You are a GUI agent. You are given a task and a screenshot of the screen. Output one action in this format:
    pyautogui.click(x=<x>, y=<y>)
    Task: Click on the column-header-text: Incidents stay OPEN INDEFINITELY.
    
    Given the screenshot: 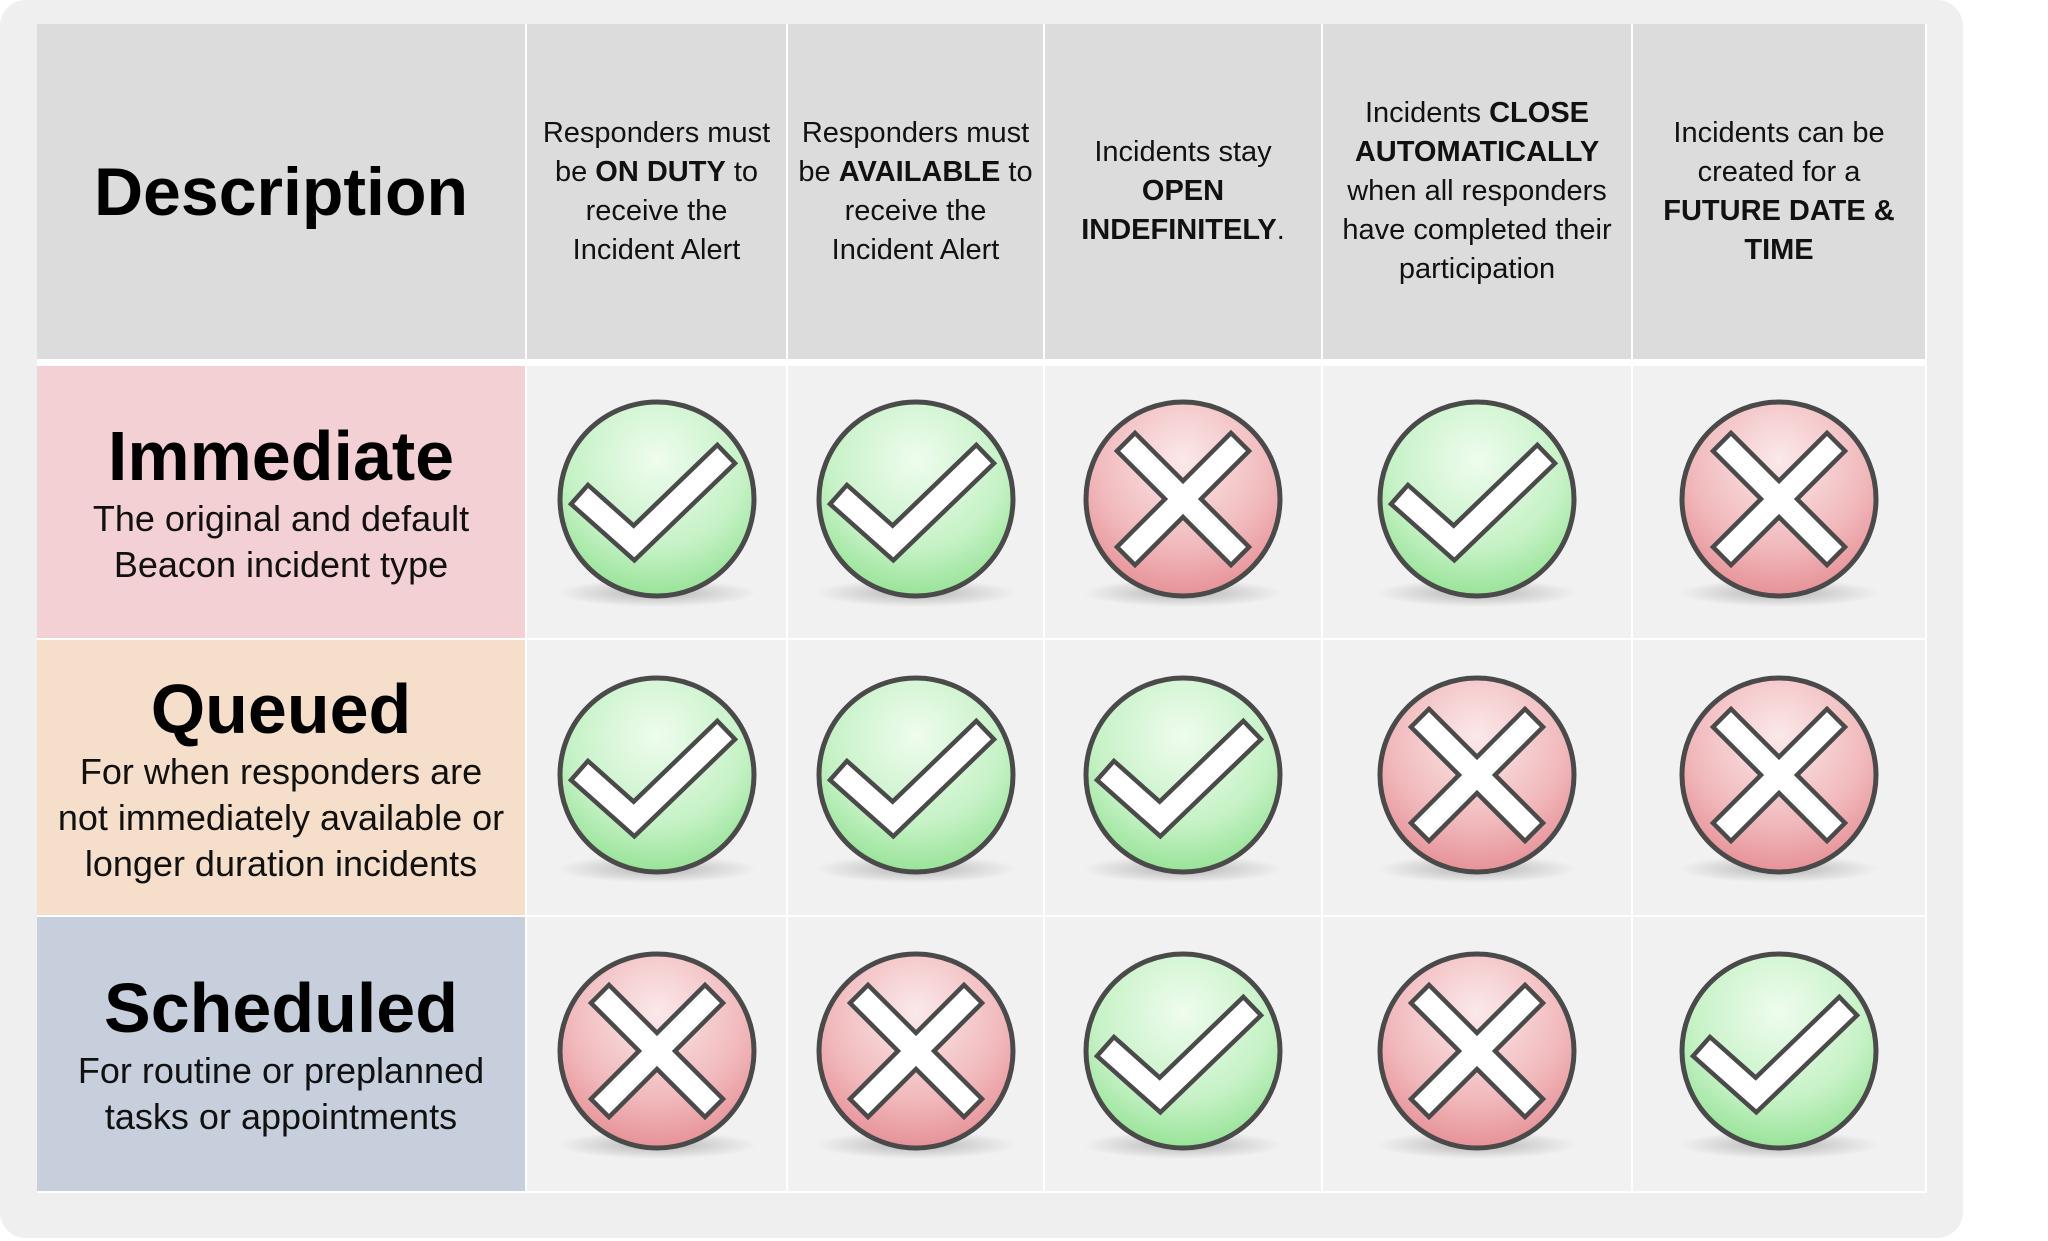 What is the action you would take?
    pyautogui.click(x=1183, y=191)
    